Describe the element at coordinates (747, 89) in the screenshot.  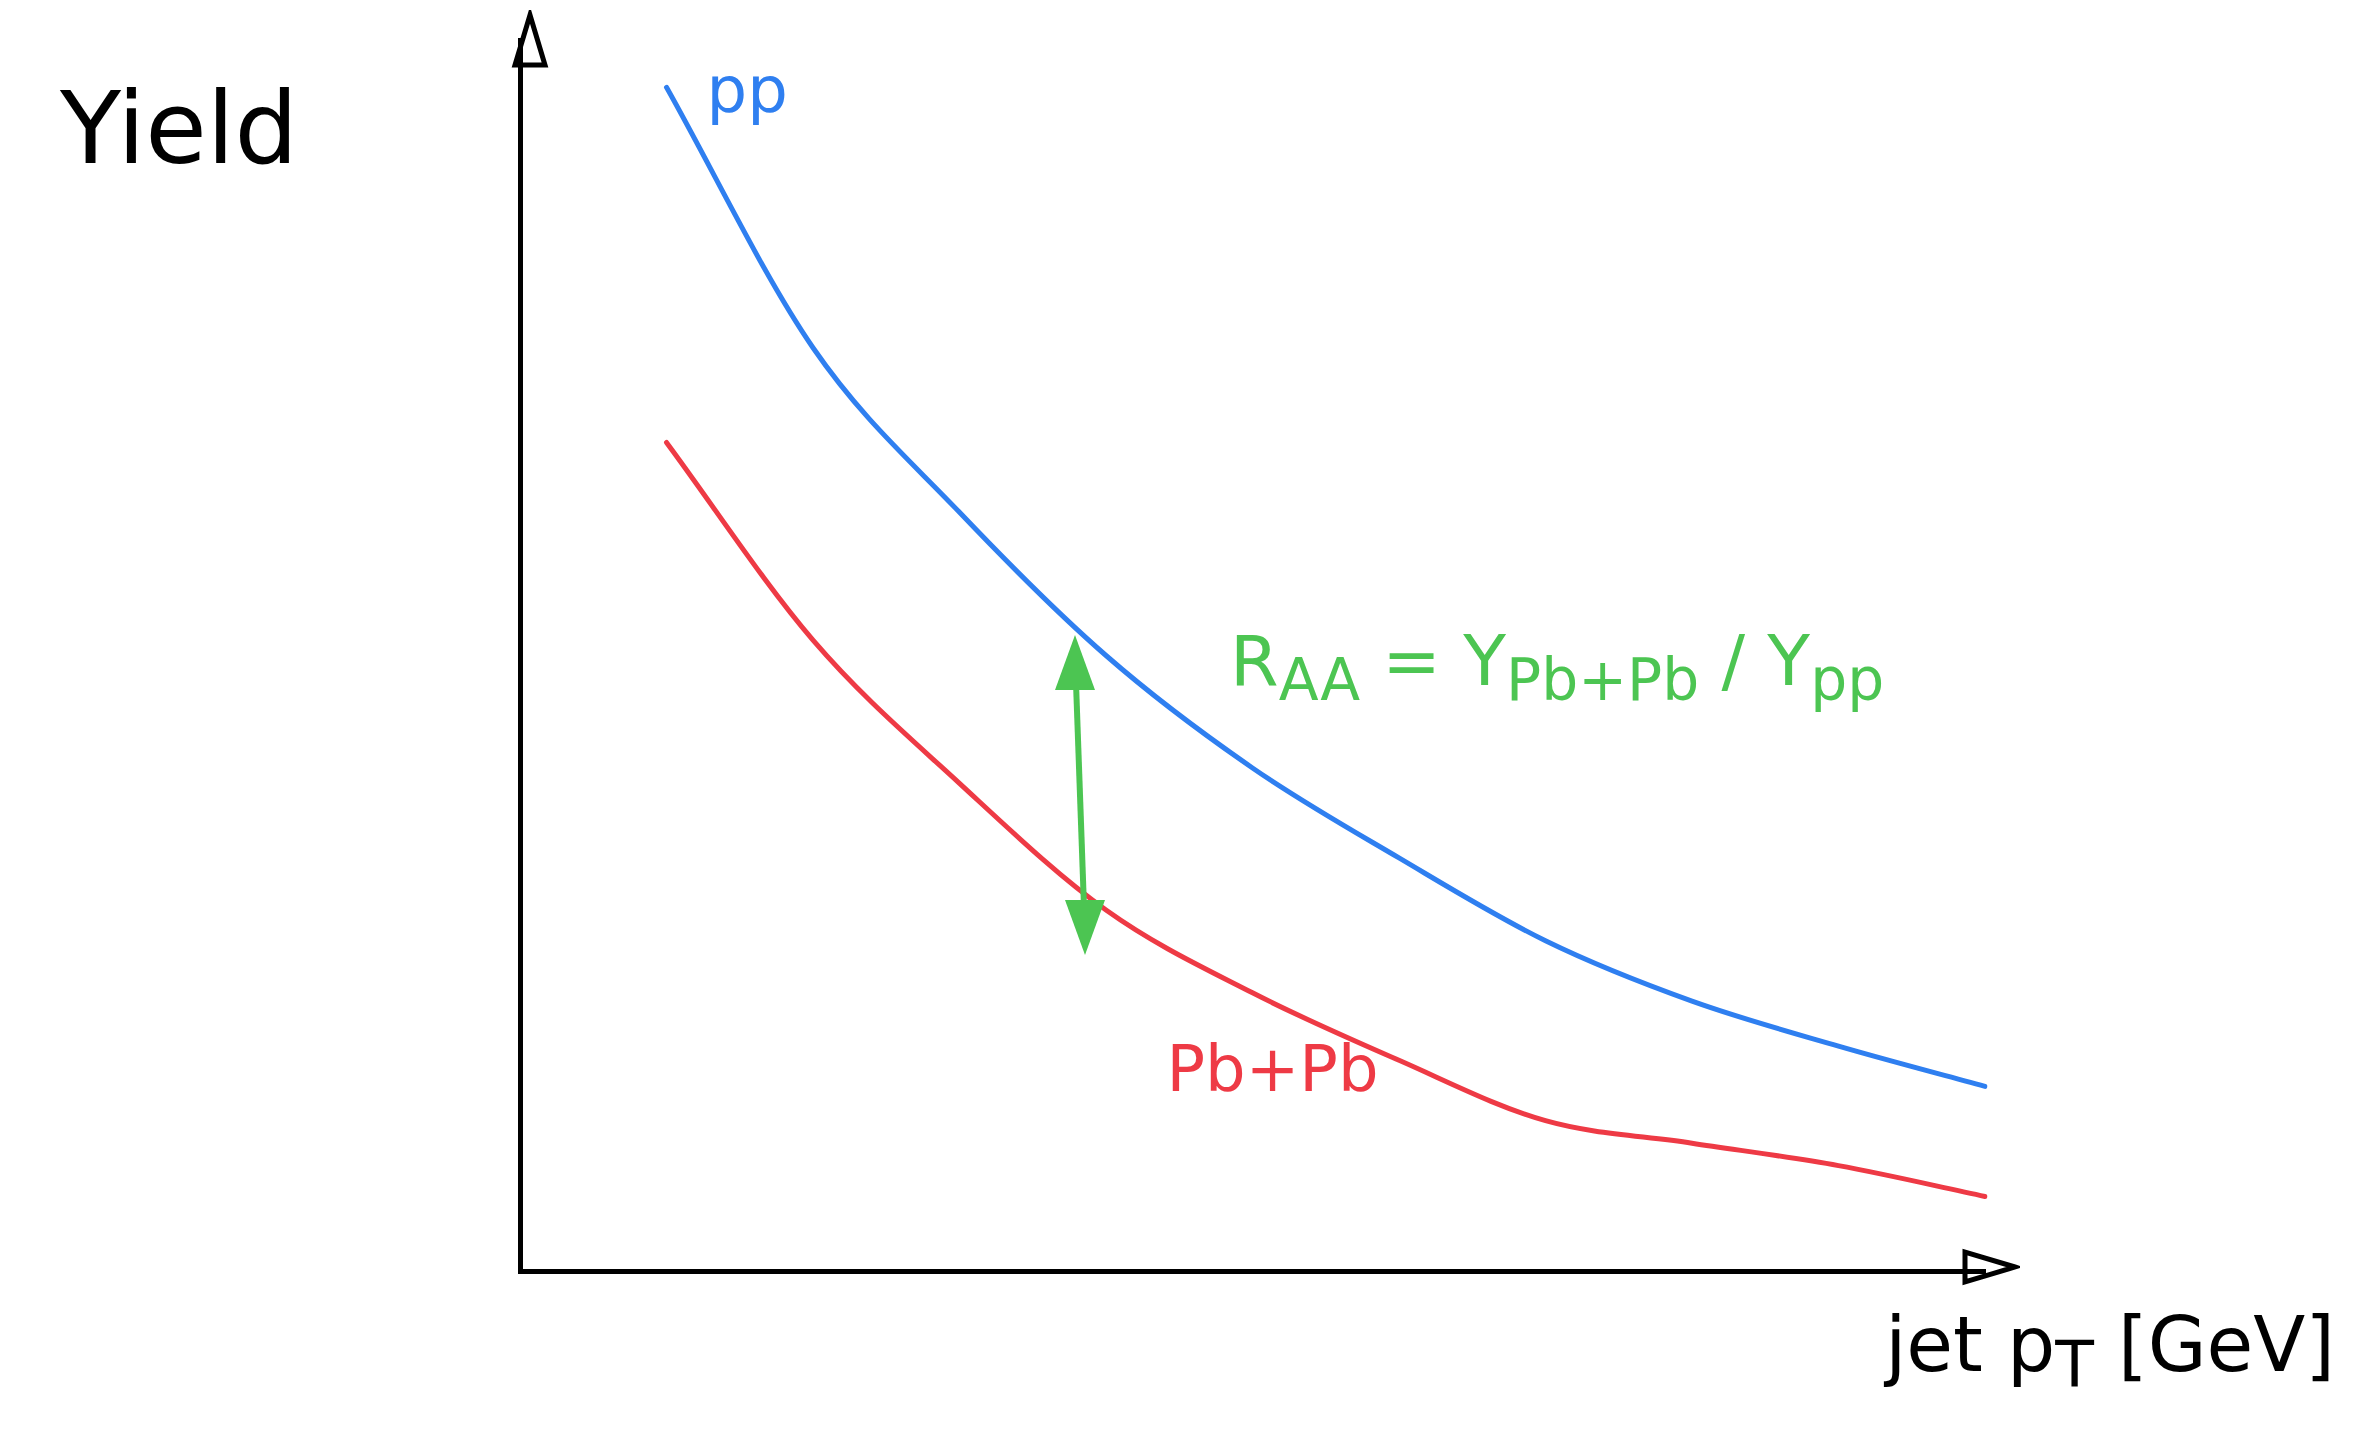
I see `series-label: pp` at that location.